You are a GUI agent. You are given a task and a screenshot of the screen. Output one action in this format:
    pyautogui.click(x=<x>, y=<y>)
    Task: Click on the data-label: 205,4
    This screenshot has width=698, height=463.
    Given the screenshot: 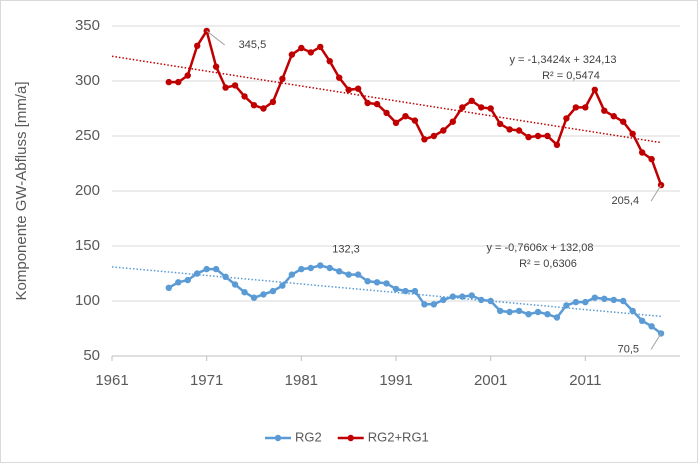 What is the action you would take?
    pyautogui.click(x=626, y=201)
    